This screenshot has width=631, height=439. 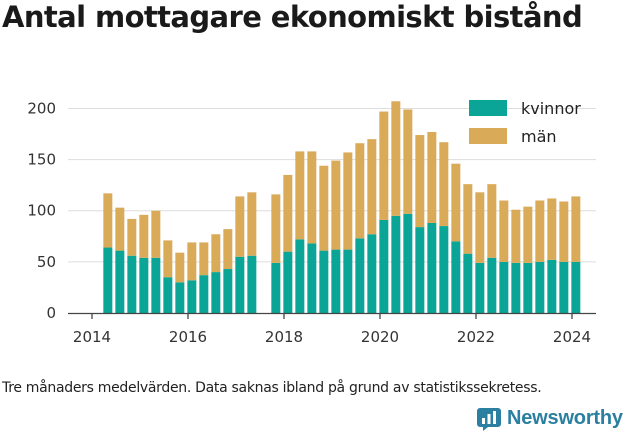 I want to click on x-tick-label: 2024, so click(x=572, y=337).